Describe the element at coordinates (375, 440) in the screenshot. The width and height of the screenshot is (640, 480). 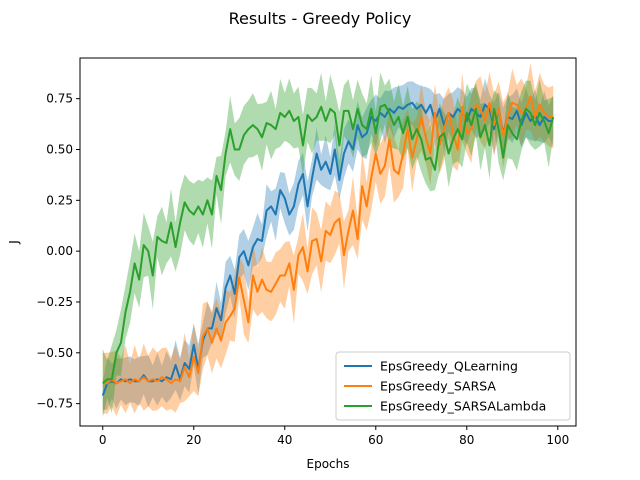
I see `x-tick-label: 60` at that location.